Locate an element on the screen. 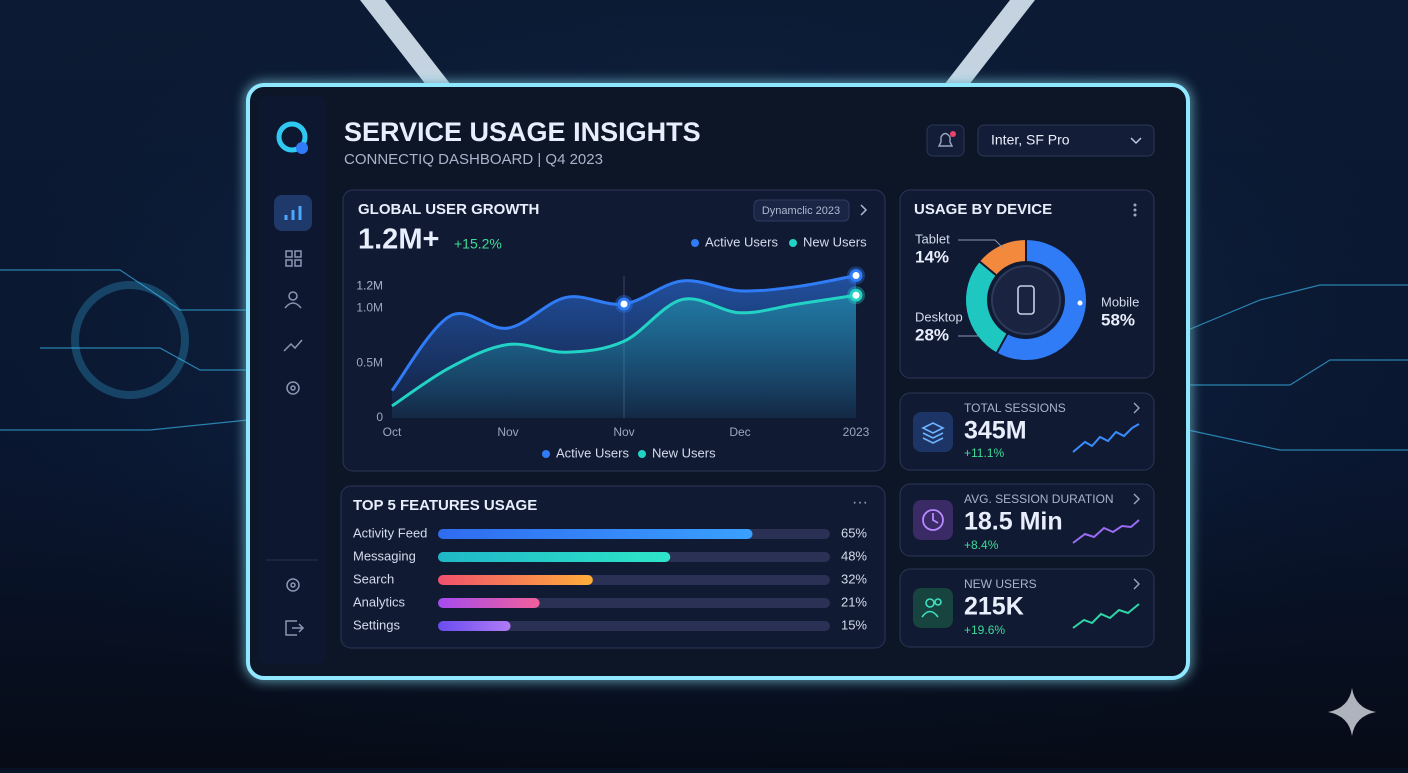 This screenshot has width=1408, height=773. slice-value: 58% is located at coordinates (1118, 319).